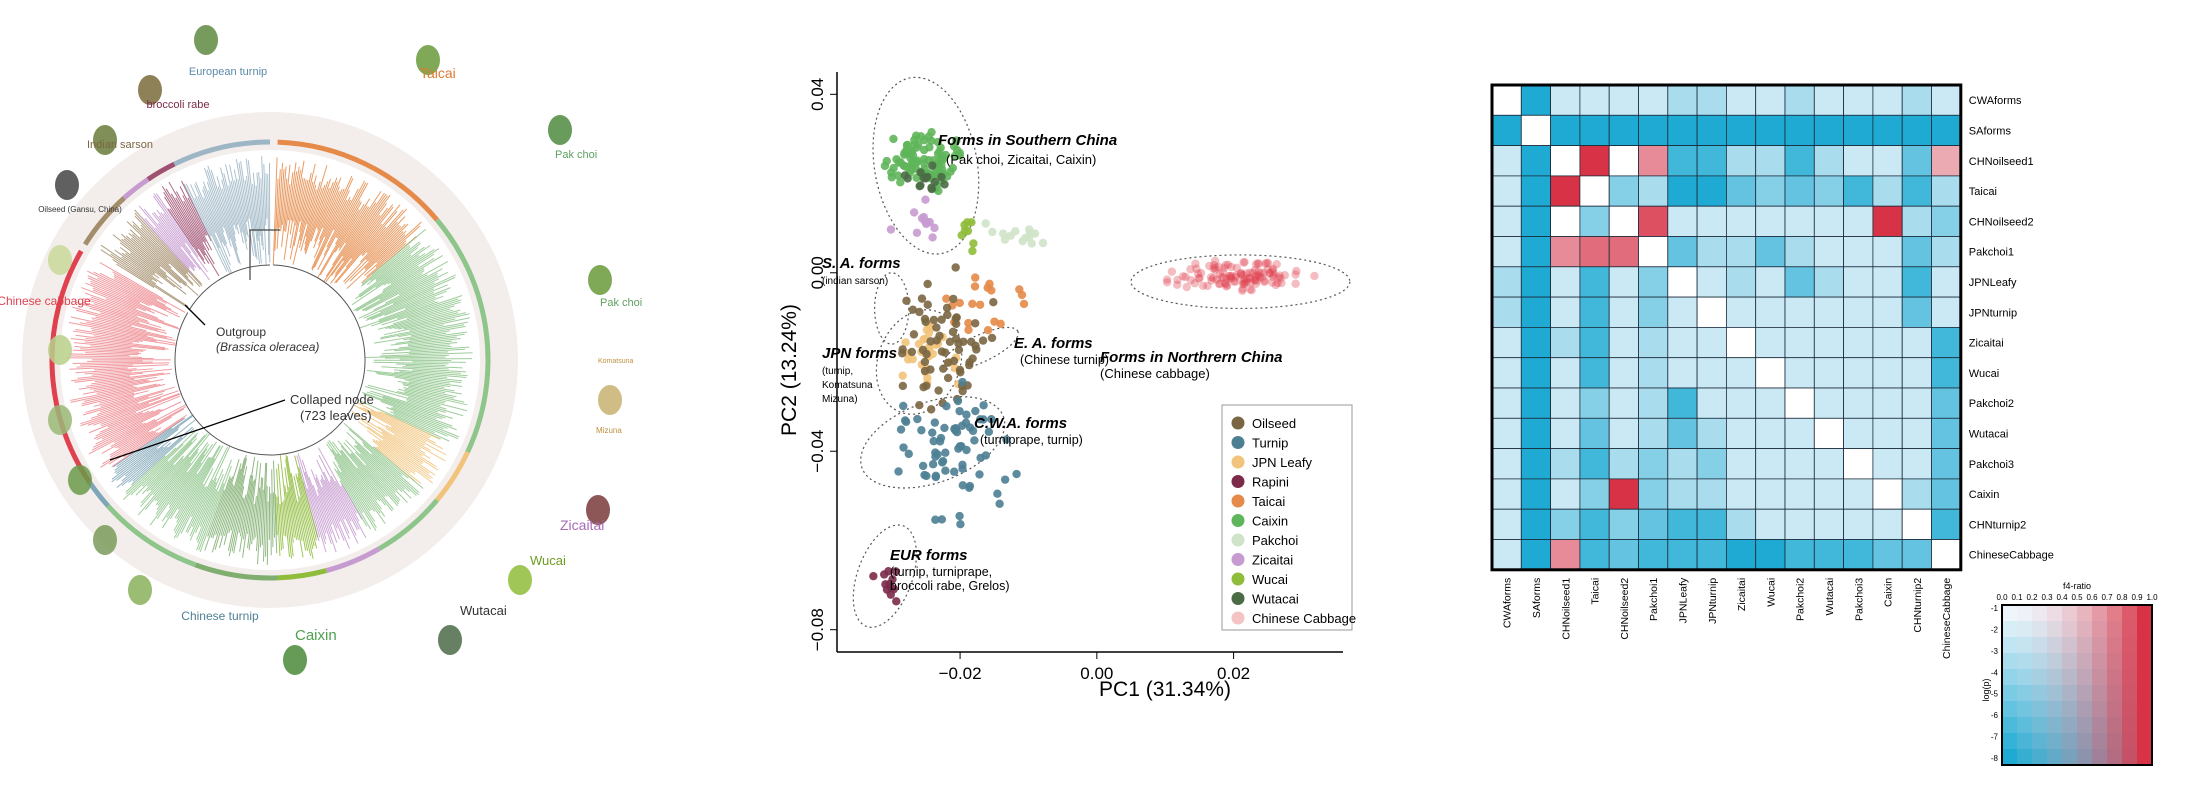 The height and width of the screenshot is (798, 2197). Describe the element at coordinates (1272, 560) in the screenshot. I see `legend-label: Zicaitai` at that location.